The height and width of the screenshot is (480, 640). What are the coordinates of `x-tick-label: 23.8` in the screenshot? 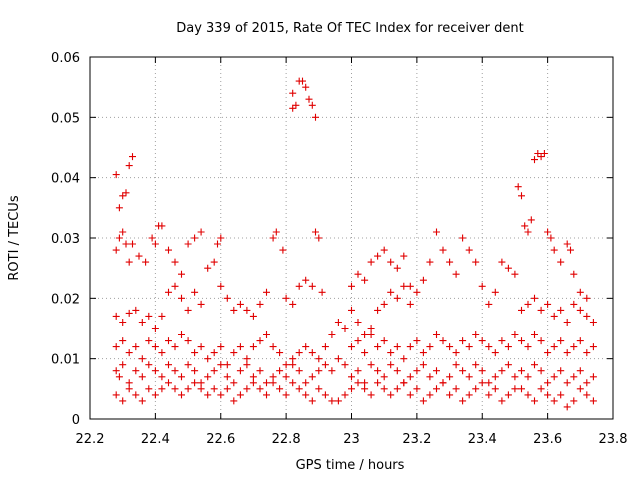 It's located at (613, 439).